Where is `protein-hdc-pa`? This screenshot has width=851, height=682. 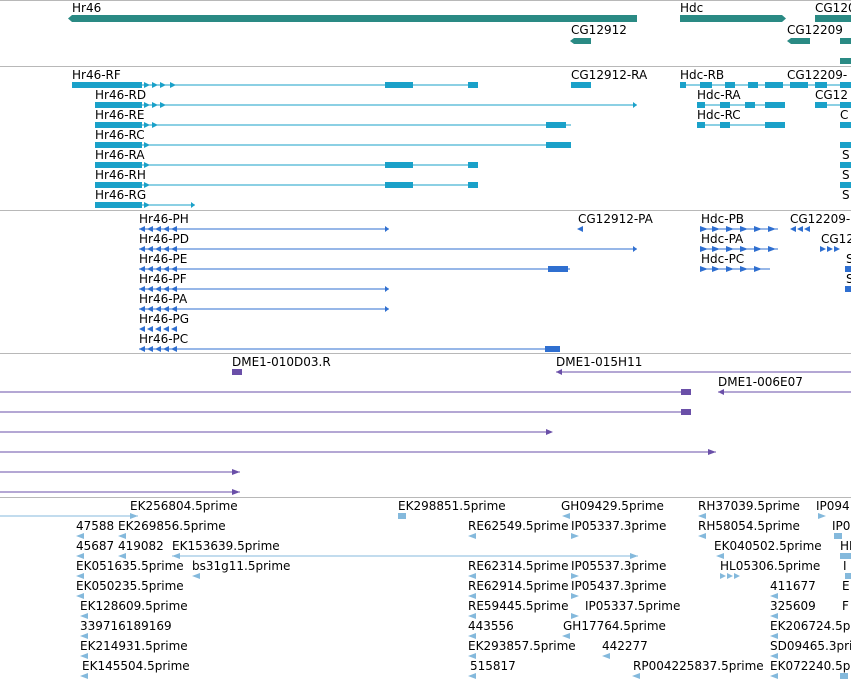
protein-hdc-pa is located at coordinates (739, 249).